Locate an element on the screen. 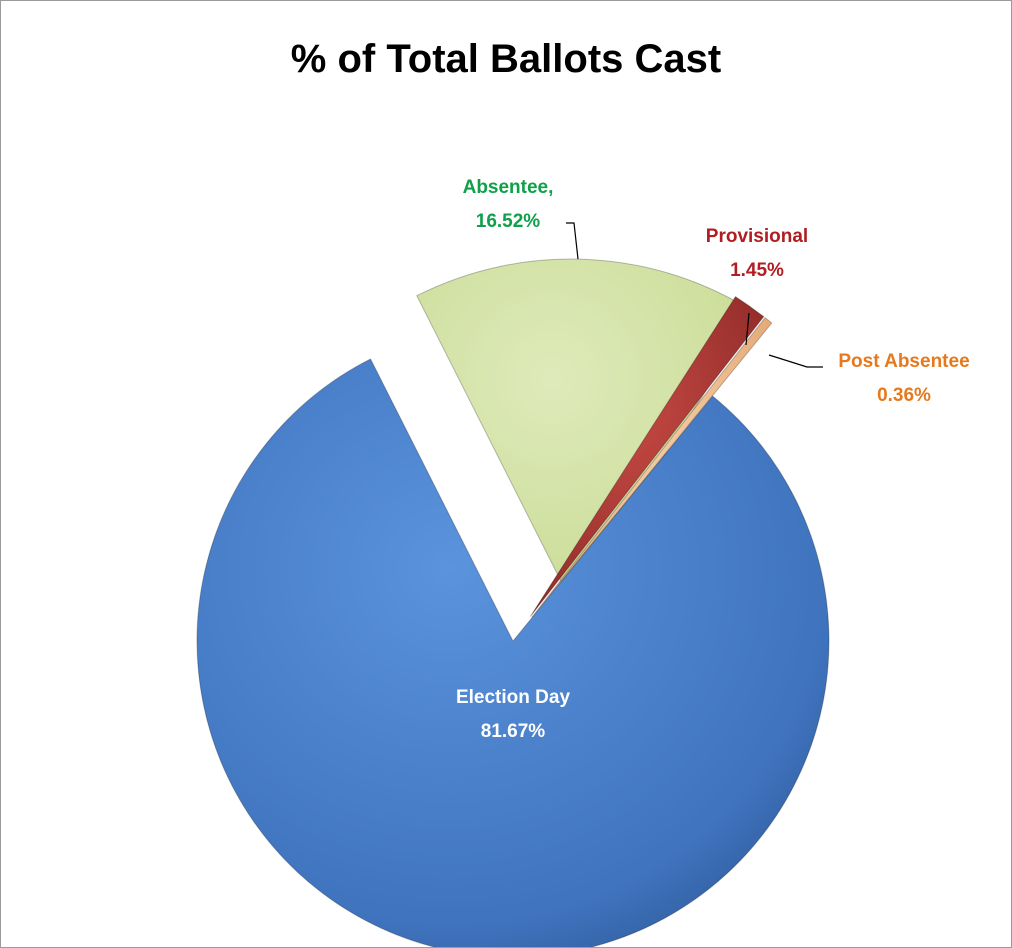 The image size is (1012, 948). pie-slice-absentee is located at coordinates (586, 430).